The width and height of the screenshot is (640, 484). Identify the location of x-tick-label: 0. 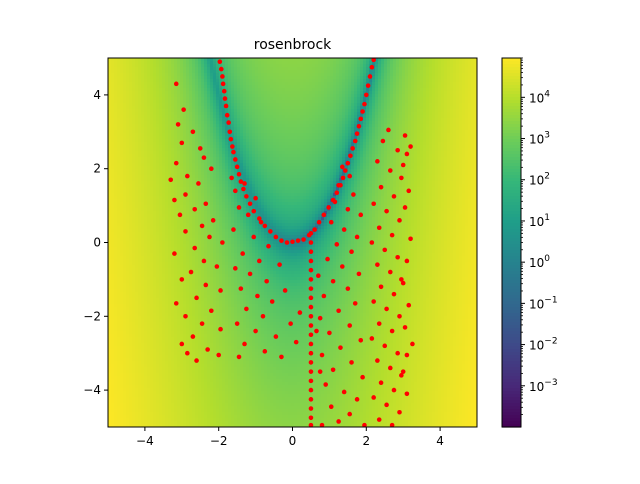
(293, 441).